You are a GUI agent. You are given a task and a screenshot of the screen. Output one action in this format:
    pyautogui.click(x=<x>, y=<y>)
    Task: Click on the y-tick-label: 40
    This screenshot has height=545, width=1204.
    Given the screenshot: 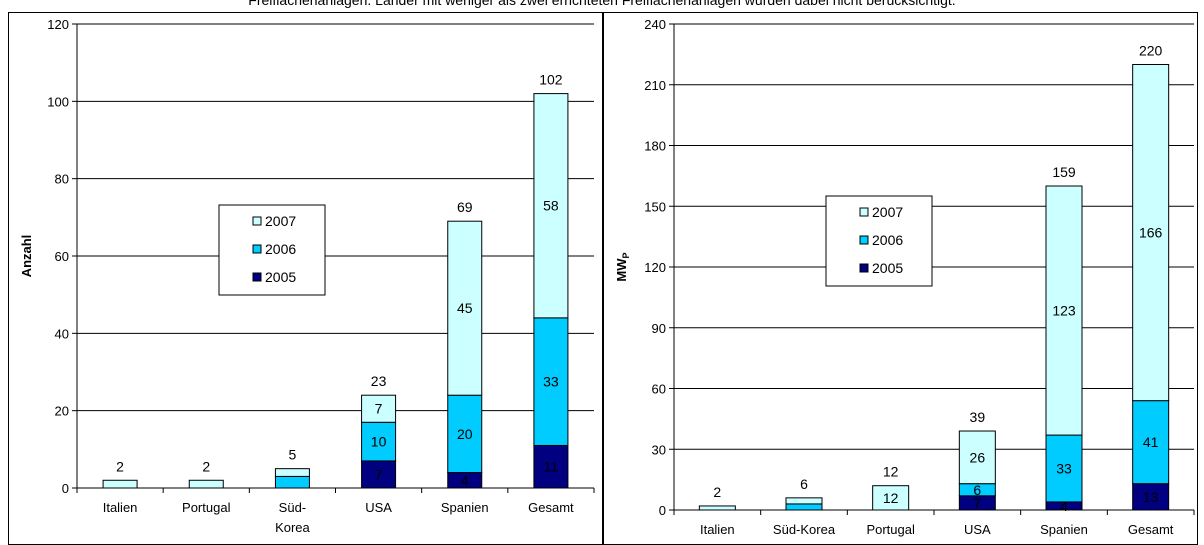 What is the action you would take?
    pyautogui.click(x=62, y=333)
    